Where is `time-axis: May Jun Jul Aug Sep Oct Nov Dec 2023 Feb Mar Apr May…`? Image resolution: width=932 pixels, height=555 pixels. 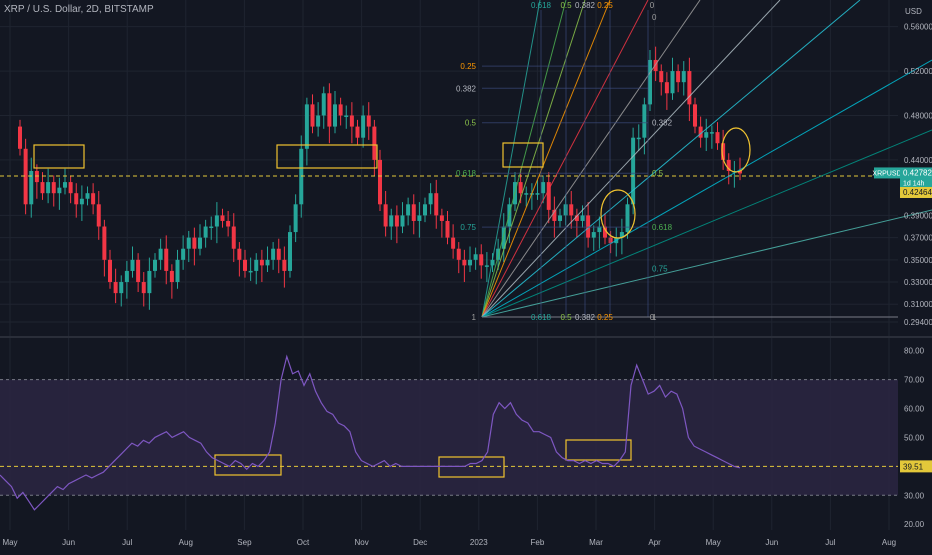 time-axis: May Jun Jul Aug Sep Oct Nov Dec 2023 Feb Mar Apr May… is located at coordinates (449, 542).